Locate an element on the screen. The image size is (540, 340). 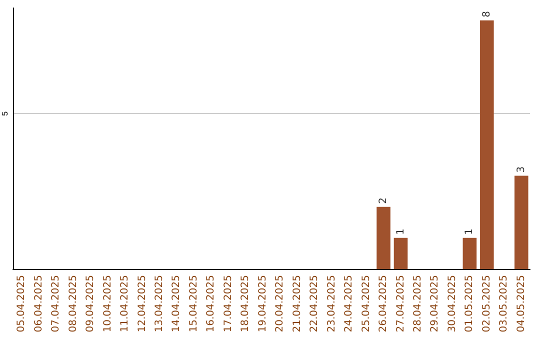
x-tick-label: 13.04.2025 is located at coordinates (159, 303).